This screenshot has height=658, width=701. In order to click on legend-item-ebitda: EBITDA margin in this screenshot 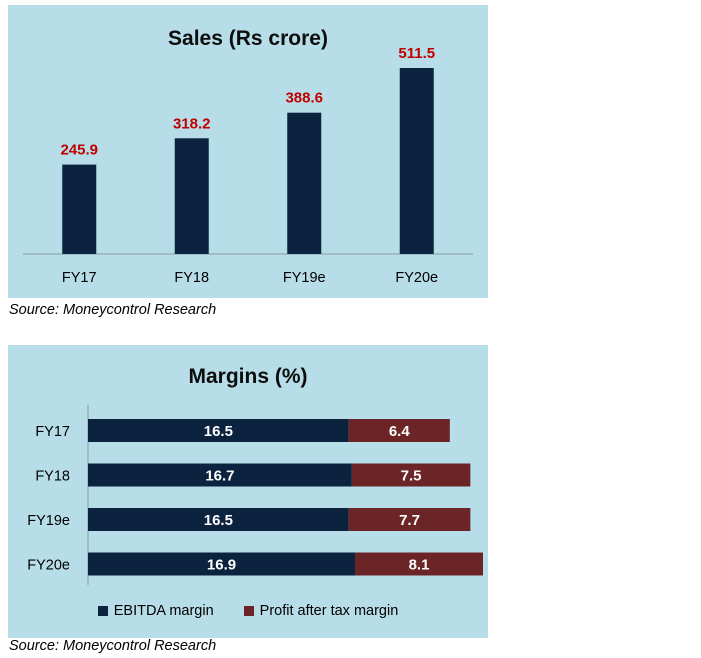, I will do `click(155, 611)`.